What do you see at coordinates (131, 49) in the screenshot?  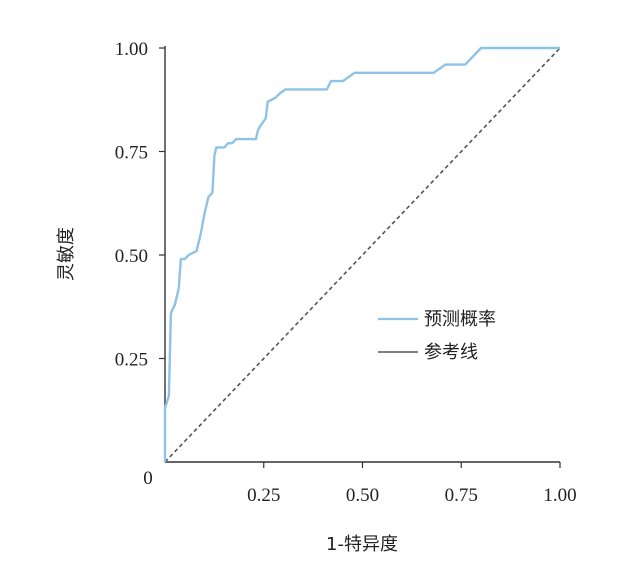 I see `y-tick-label-3: 1.00` at bounding box center [131, 49].